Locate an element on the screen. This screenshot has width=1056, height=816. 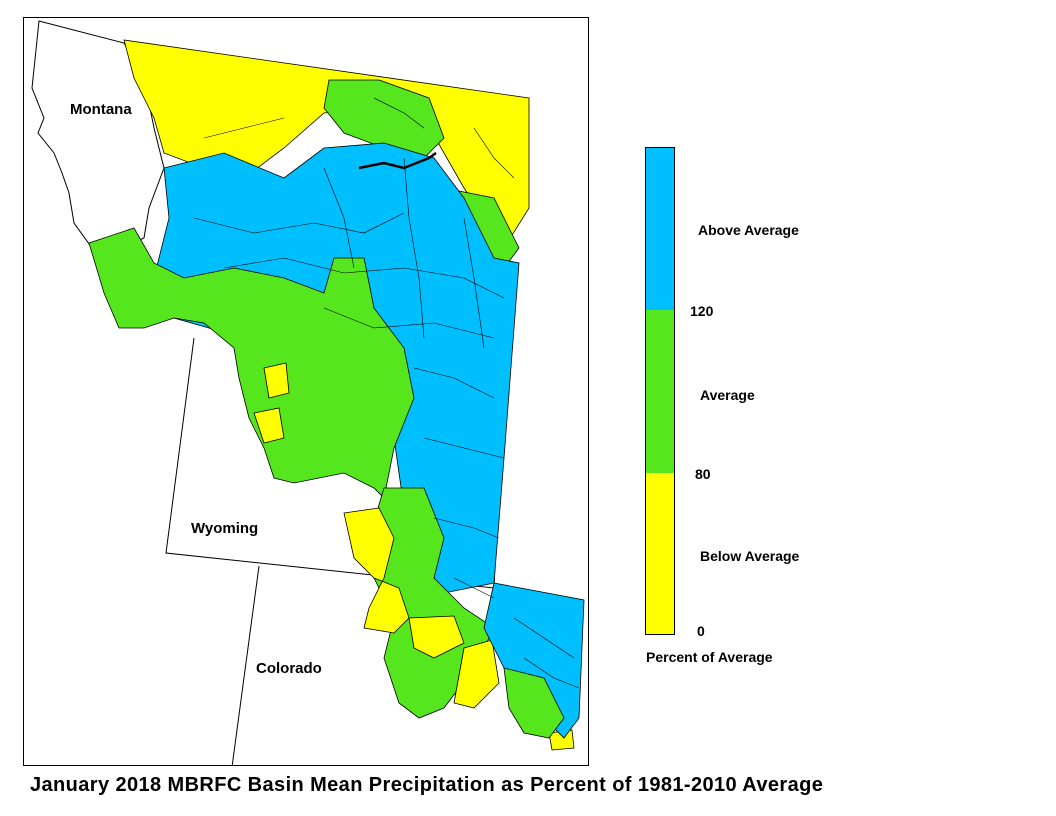
legend-break-120: 120 is located at coordinates (702, 311).